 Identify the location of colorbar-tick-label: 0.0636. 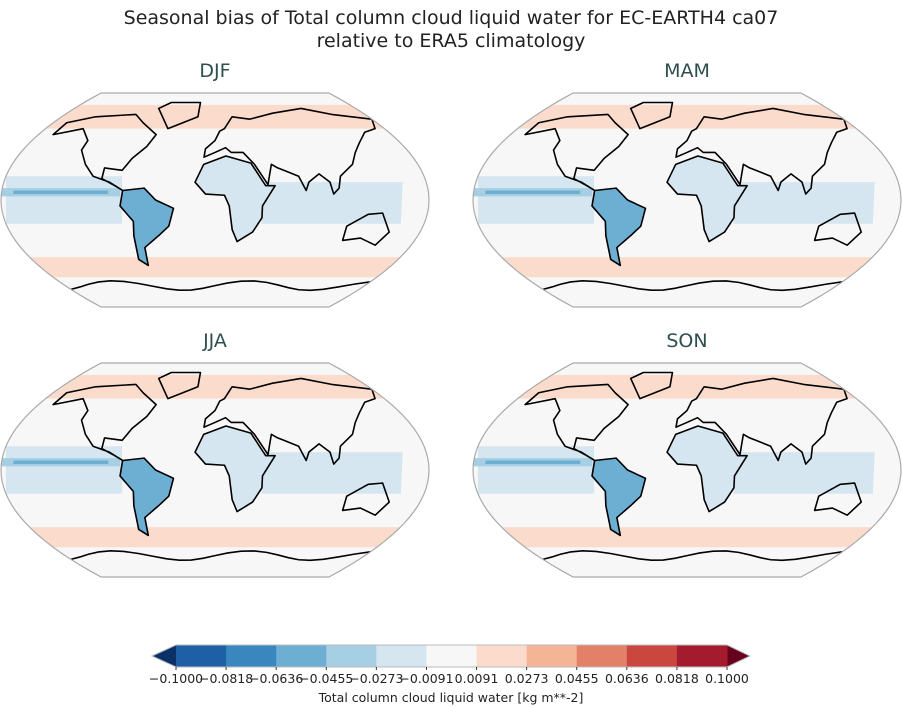
(626, 678).